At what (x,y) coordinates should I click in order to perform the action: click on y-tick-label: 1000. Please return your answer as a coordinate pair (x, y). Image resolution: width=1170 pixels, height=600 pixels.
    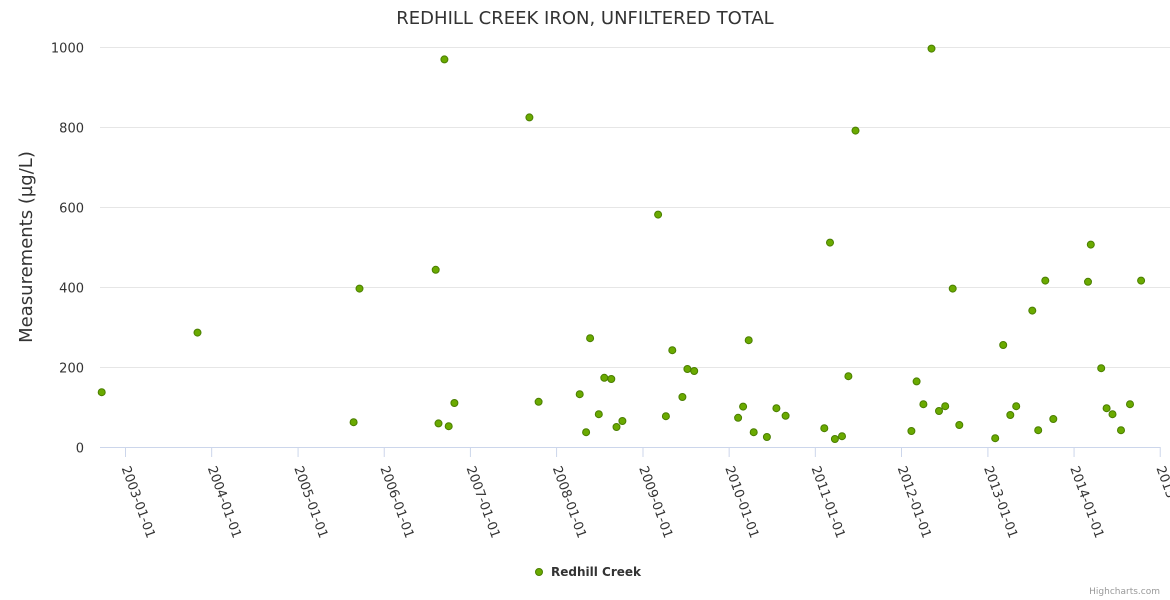
    Looking at the image, I should click on (67, 49).